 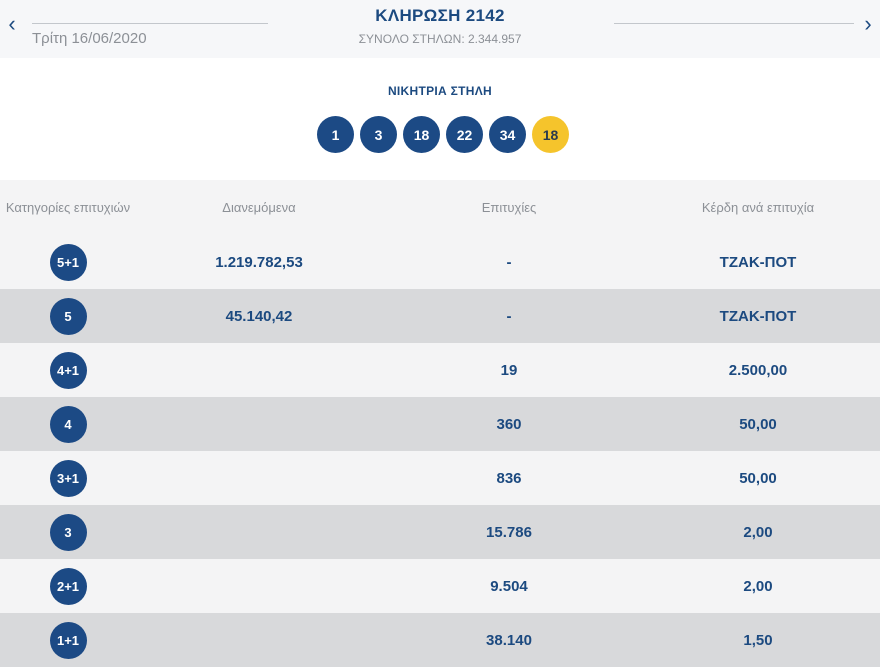 What do you see at coordinates (509, 424) in the screenshot?
I see `winners-cell: 360` at bounding box center [509, 424].